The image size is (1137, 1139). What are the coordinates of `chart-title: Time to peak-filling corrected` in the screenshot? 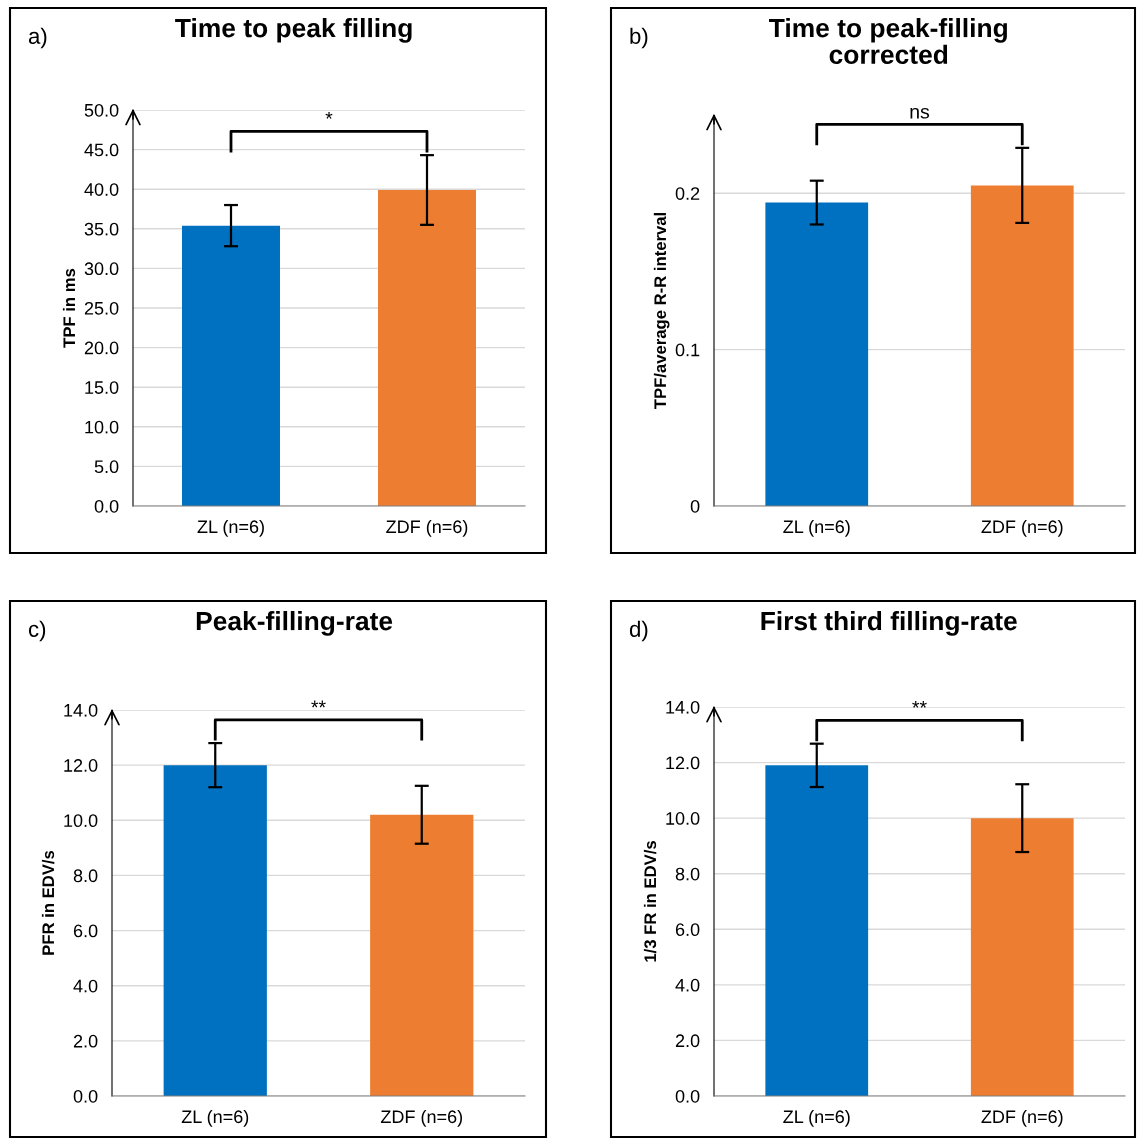 It's located at (888, 41).